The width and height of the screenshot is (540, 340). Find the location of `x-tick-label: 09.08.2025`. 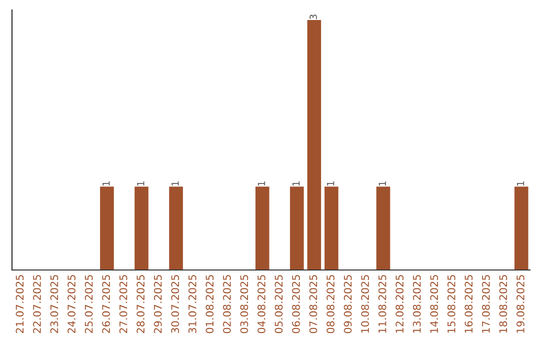

x-tick-label: 09.08.2025 is located at coordinates (348, 304).